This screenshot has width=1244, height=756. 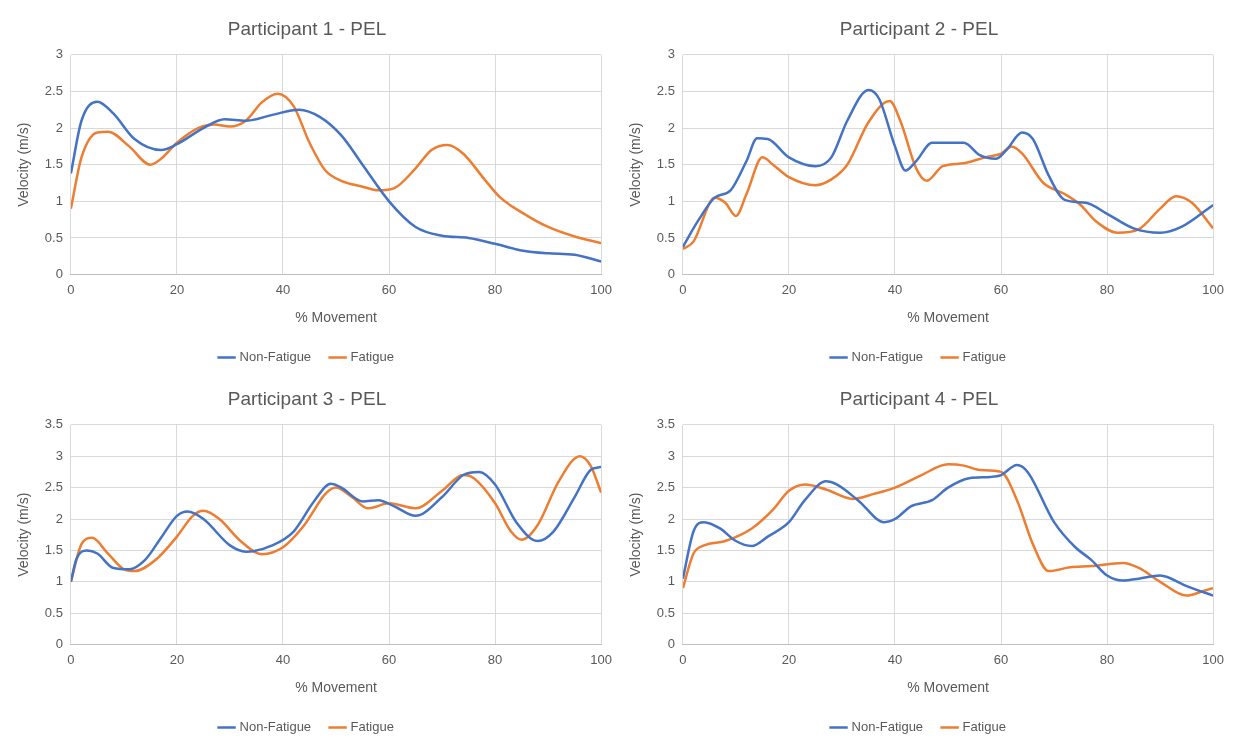 I want to click on chart-title: Participant 4 - PEL, so click(x=919, y=398).